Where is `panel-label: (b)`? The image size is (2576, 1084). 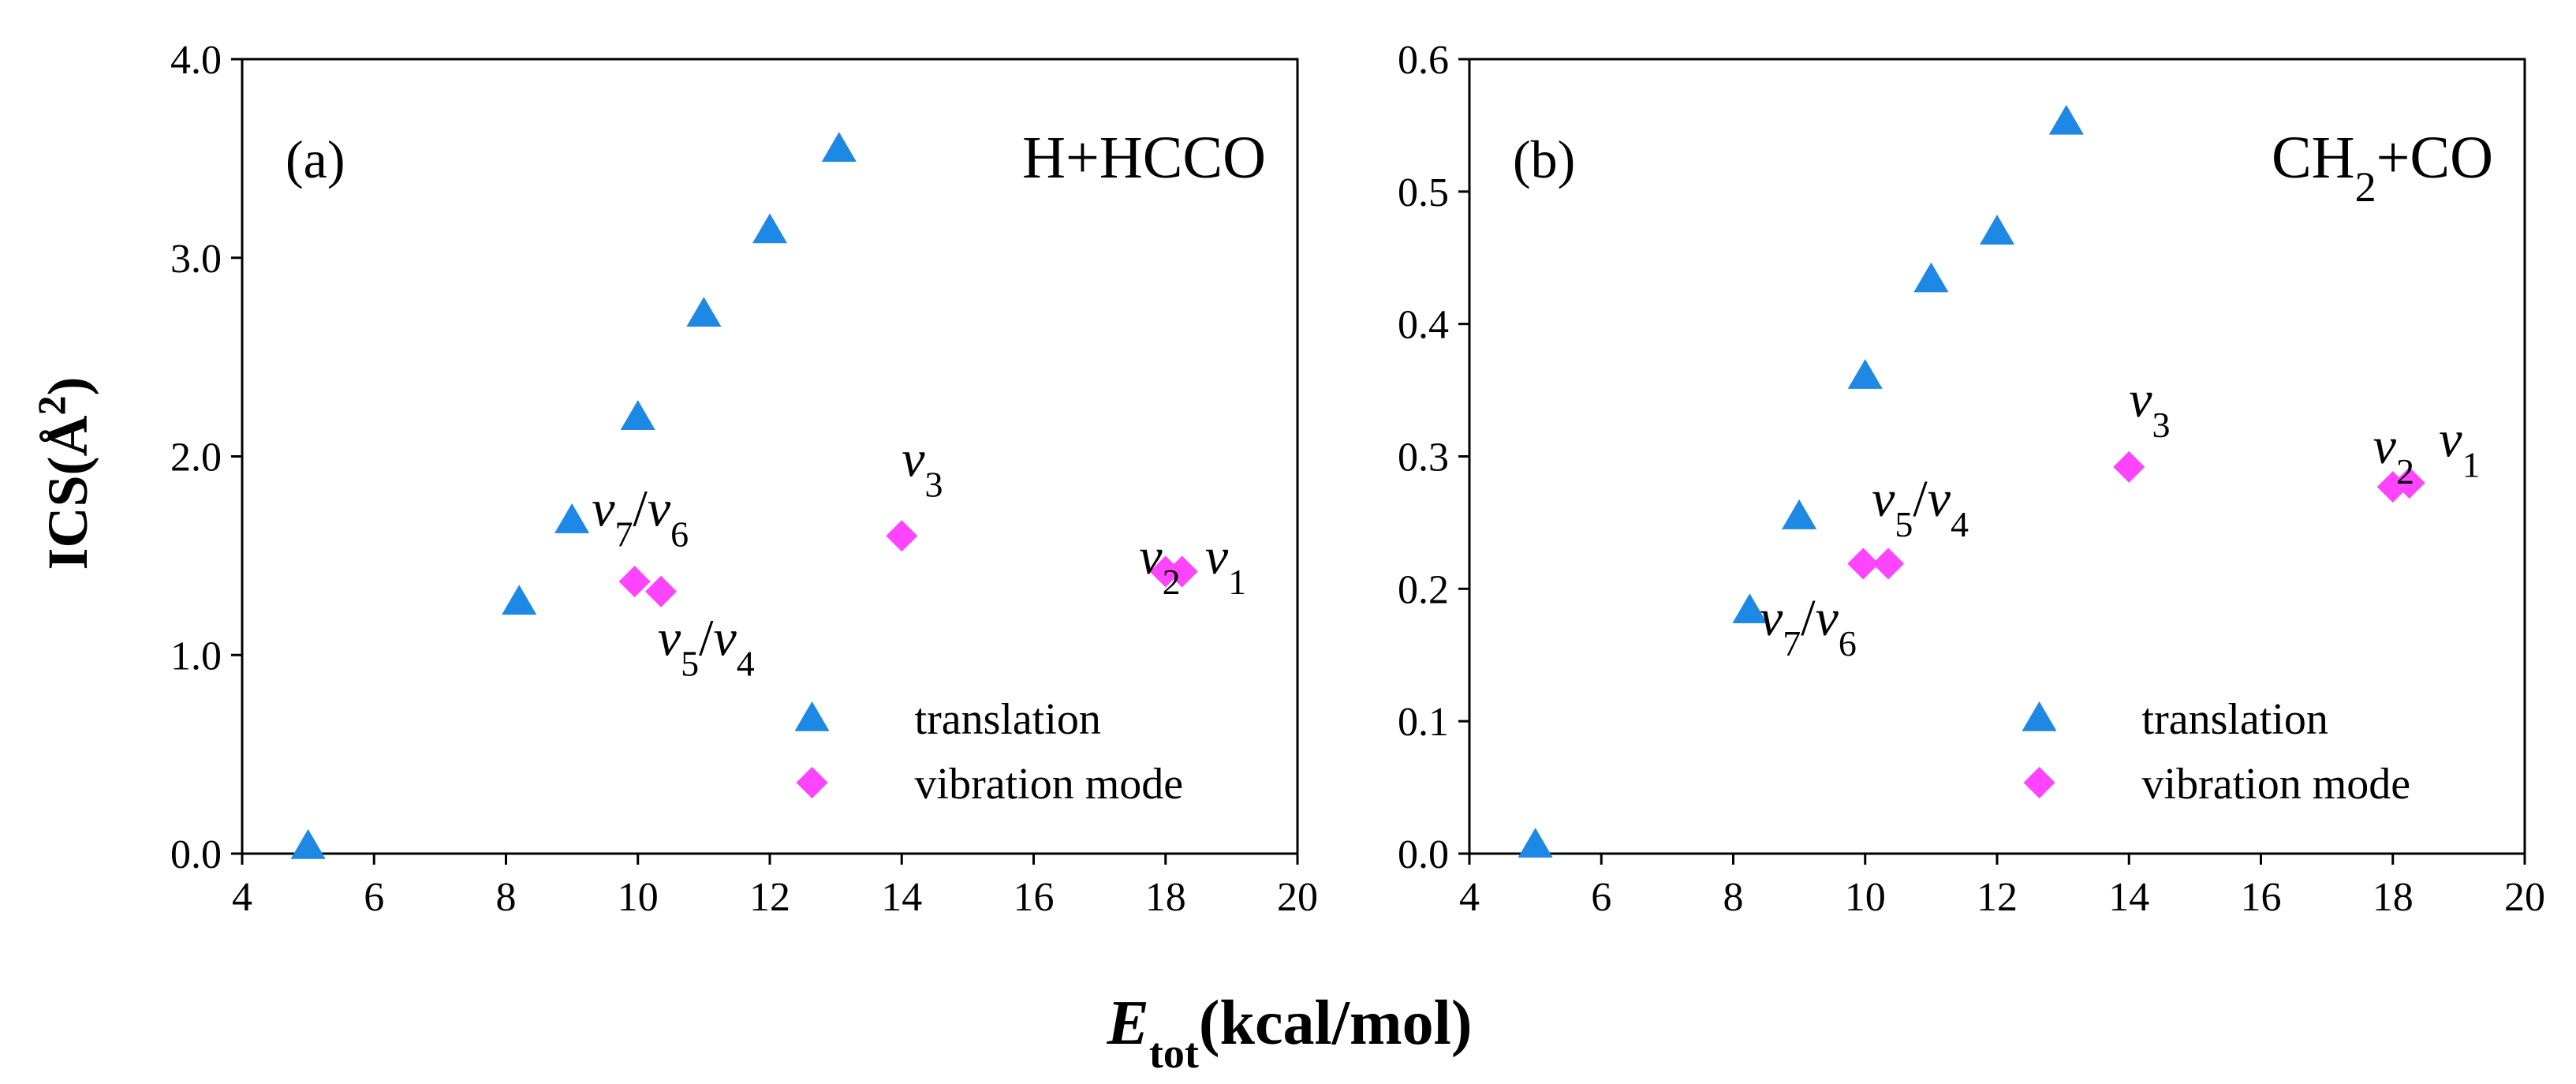
panel-label: (b) is located at coordinates (1544, 159).